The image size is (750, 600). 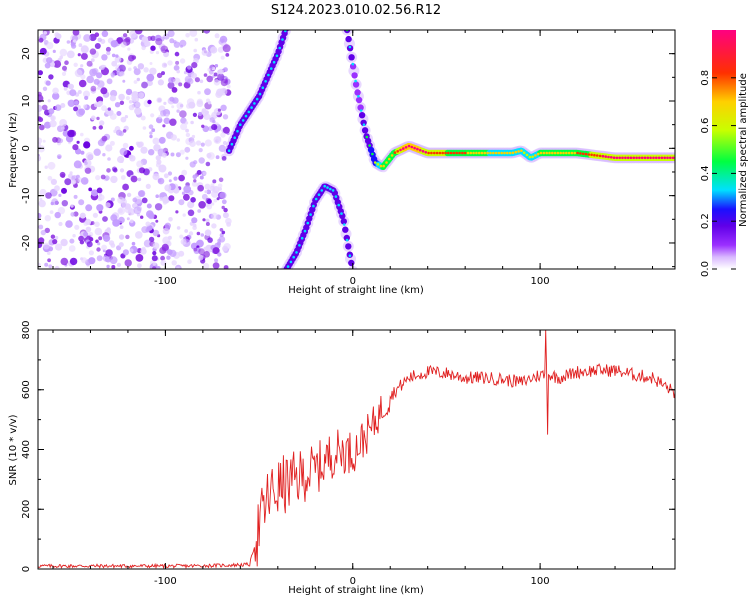 What do you see at coordinates (705, 78) in the screenshot?
I see `colorbar-tick-label: 0.8` at bounding box center [705, 78].